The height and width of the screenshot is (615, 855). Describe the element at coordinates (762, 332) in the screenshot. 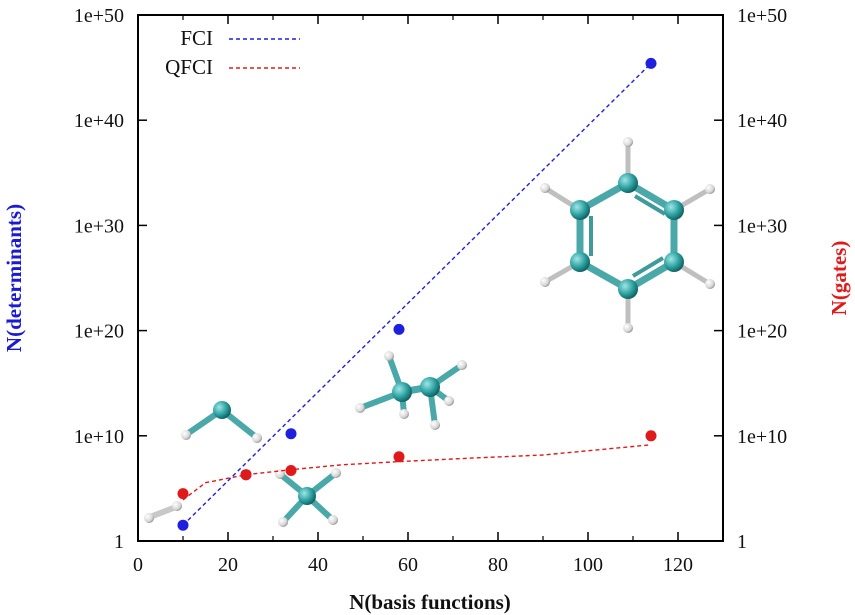

I see `y-tick-label-right: 1e+20` at that location.